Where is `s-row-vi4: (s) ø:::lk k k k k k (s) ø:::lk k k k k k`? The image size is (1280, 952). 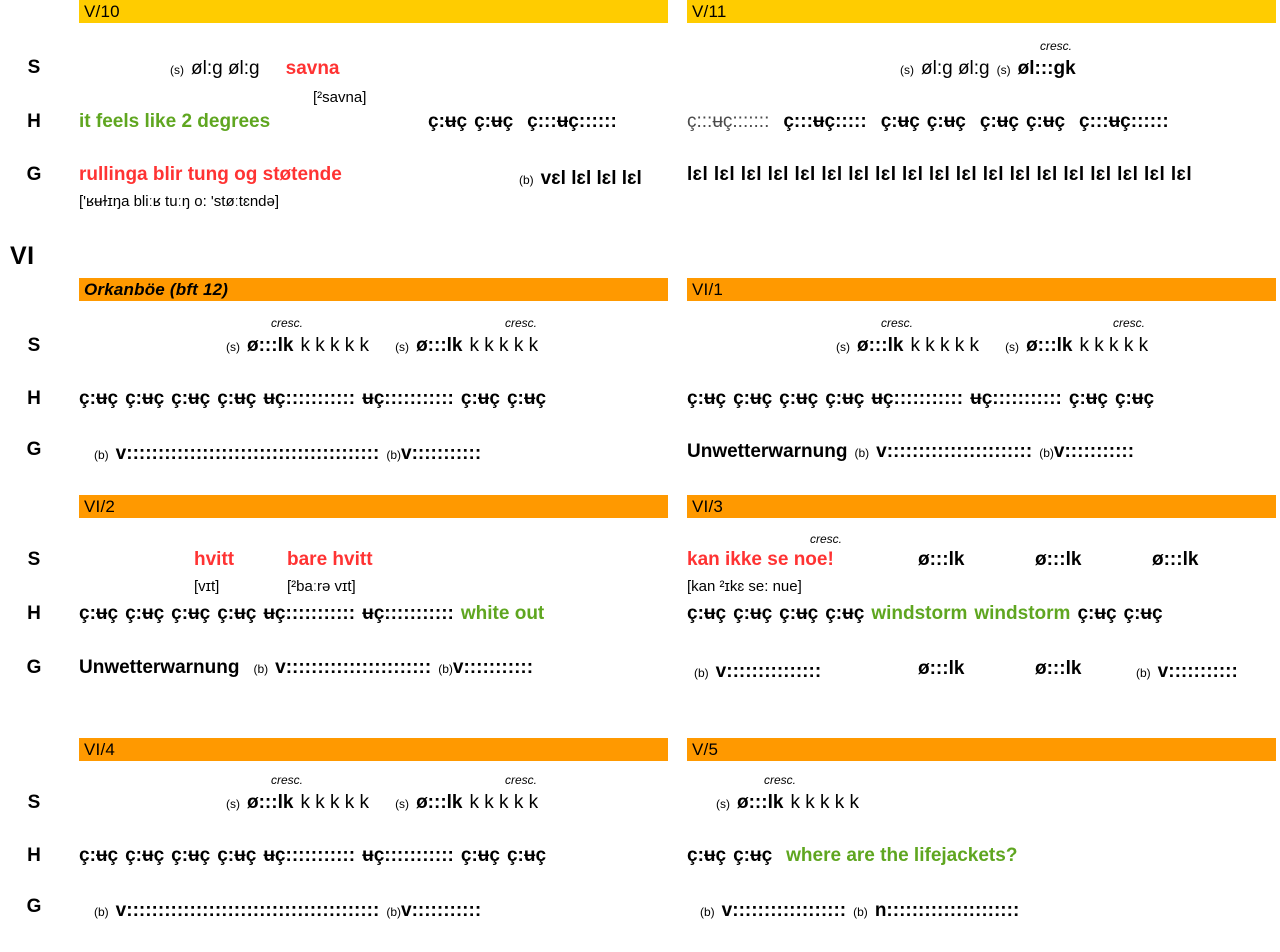 s-row-vi4: (s) ø:::lk k k k k k (s) ø:::lk k k k k k is located at coordinates (382, 803).